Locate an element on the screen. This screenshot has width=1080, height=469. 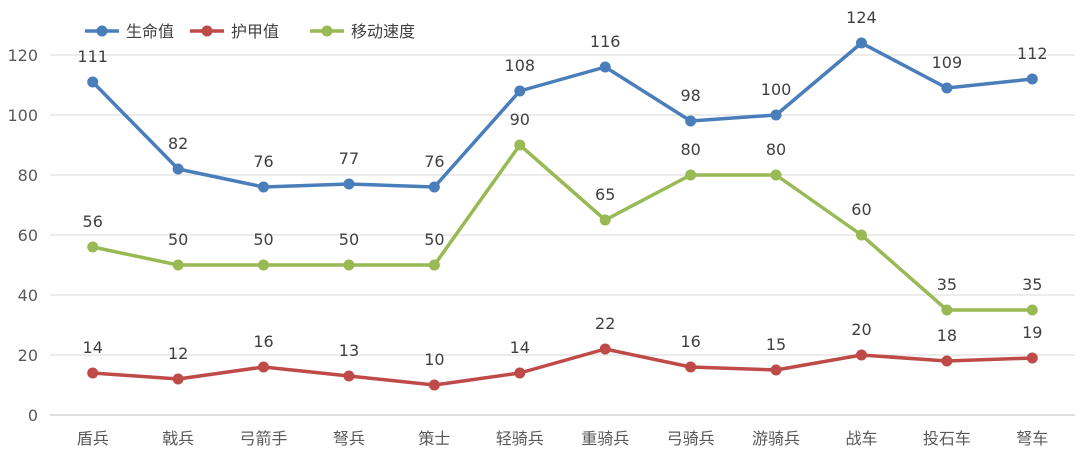
y-tick-label: 40 is located at coordinates (28, 295).